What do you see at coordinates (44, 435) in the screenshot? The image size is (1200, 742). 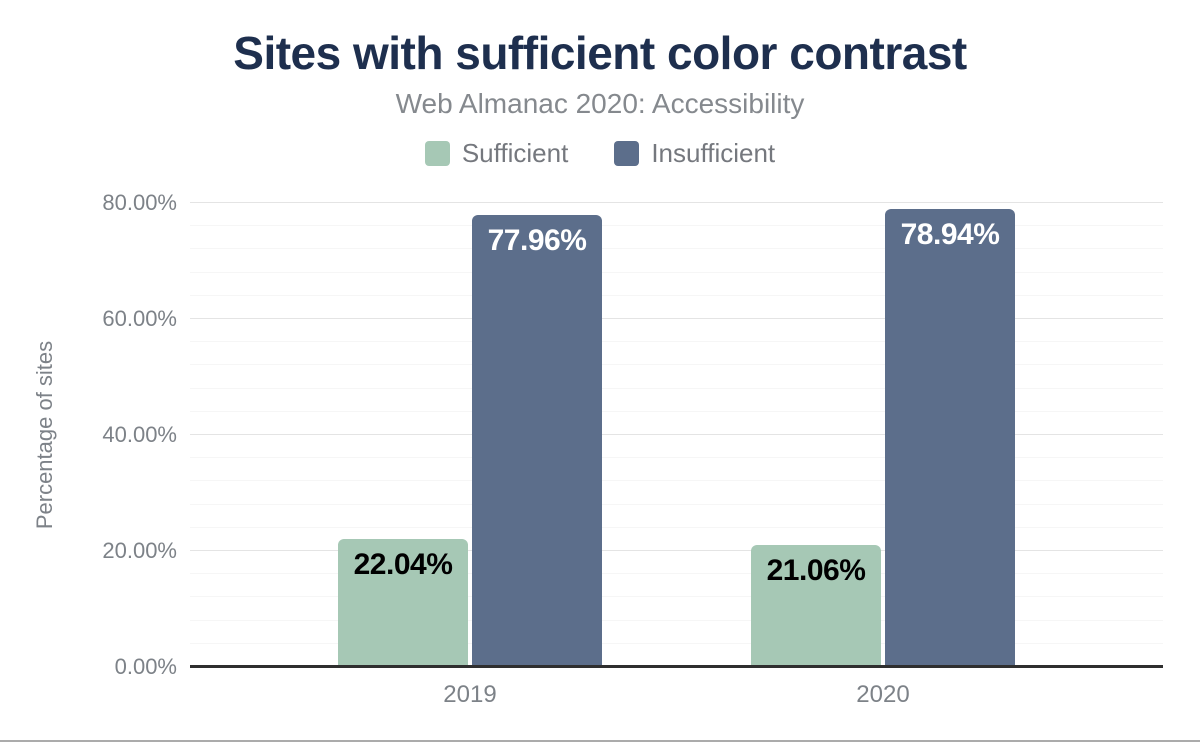 I see `y-axis-title: Percentage of sites` at bounding box center [44, 435].